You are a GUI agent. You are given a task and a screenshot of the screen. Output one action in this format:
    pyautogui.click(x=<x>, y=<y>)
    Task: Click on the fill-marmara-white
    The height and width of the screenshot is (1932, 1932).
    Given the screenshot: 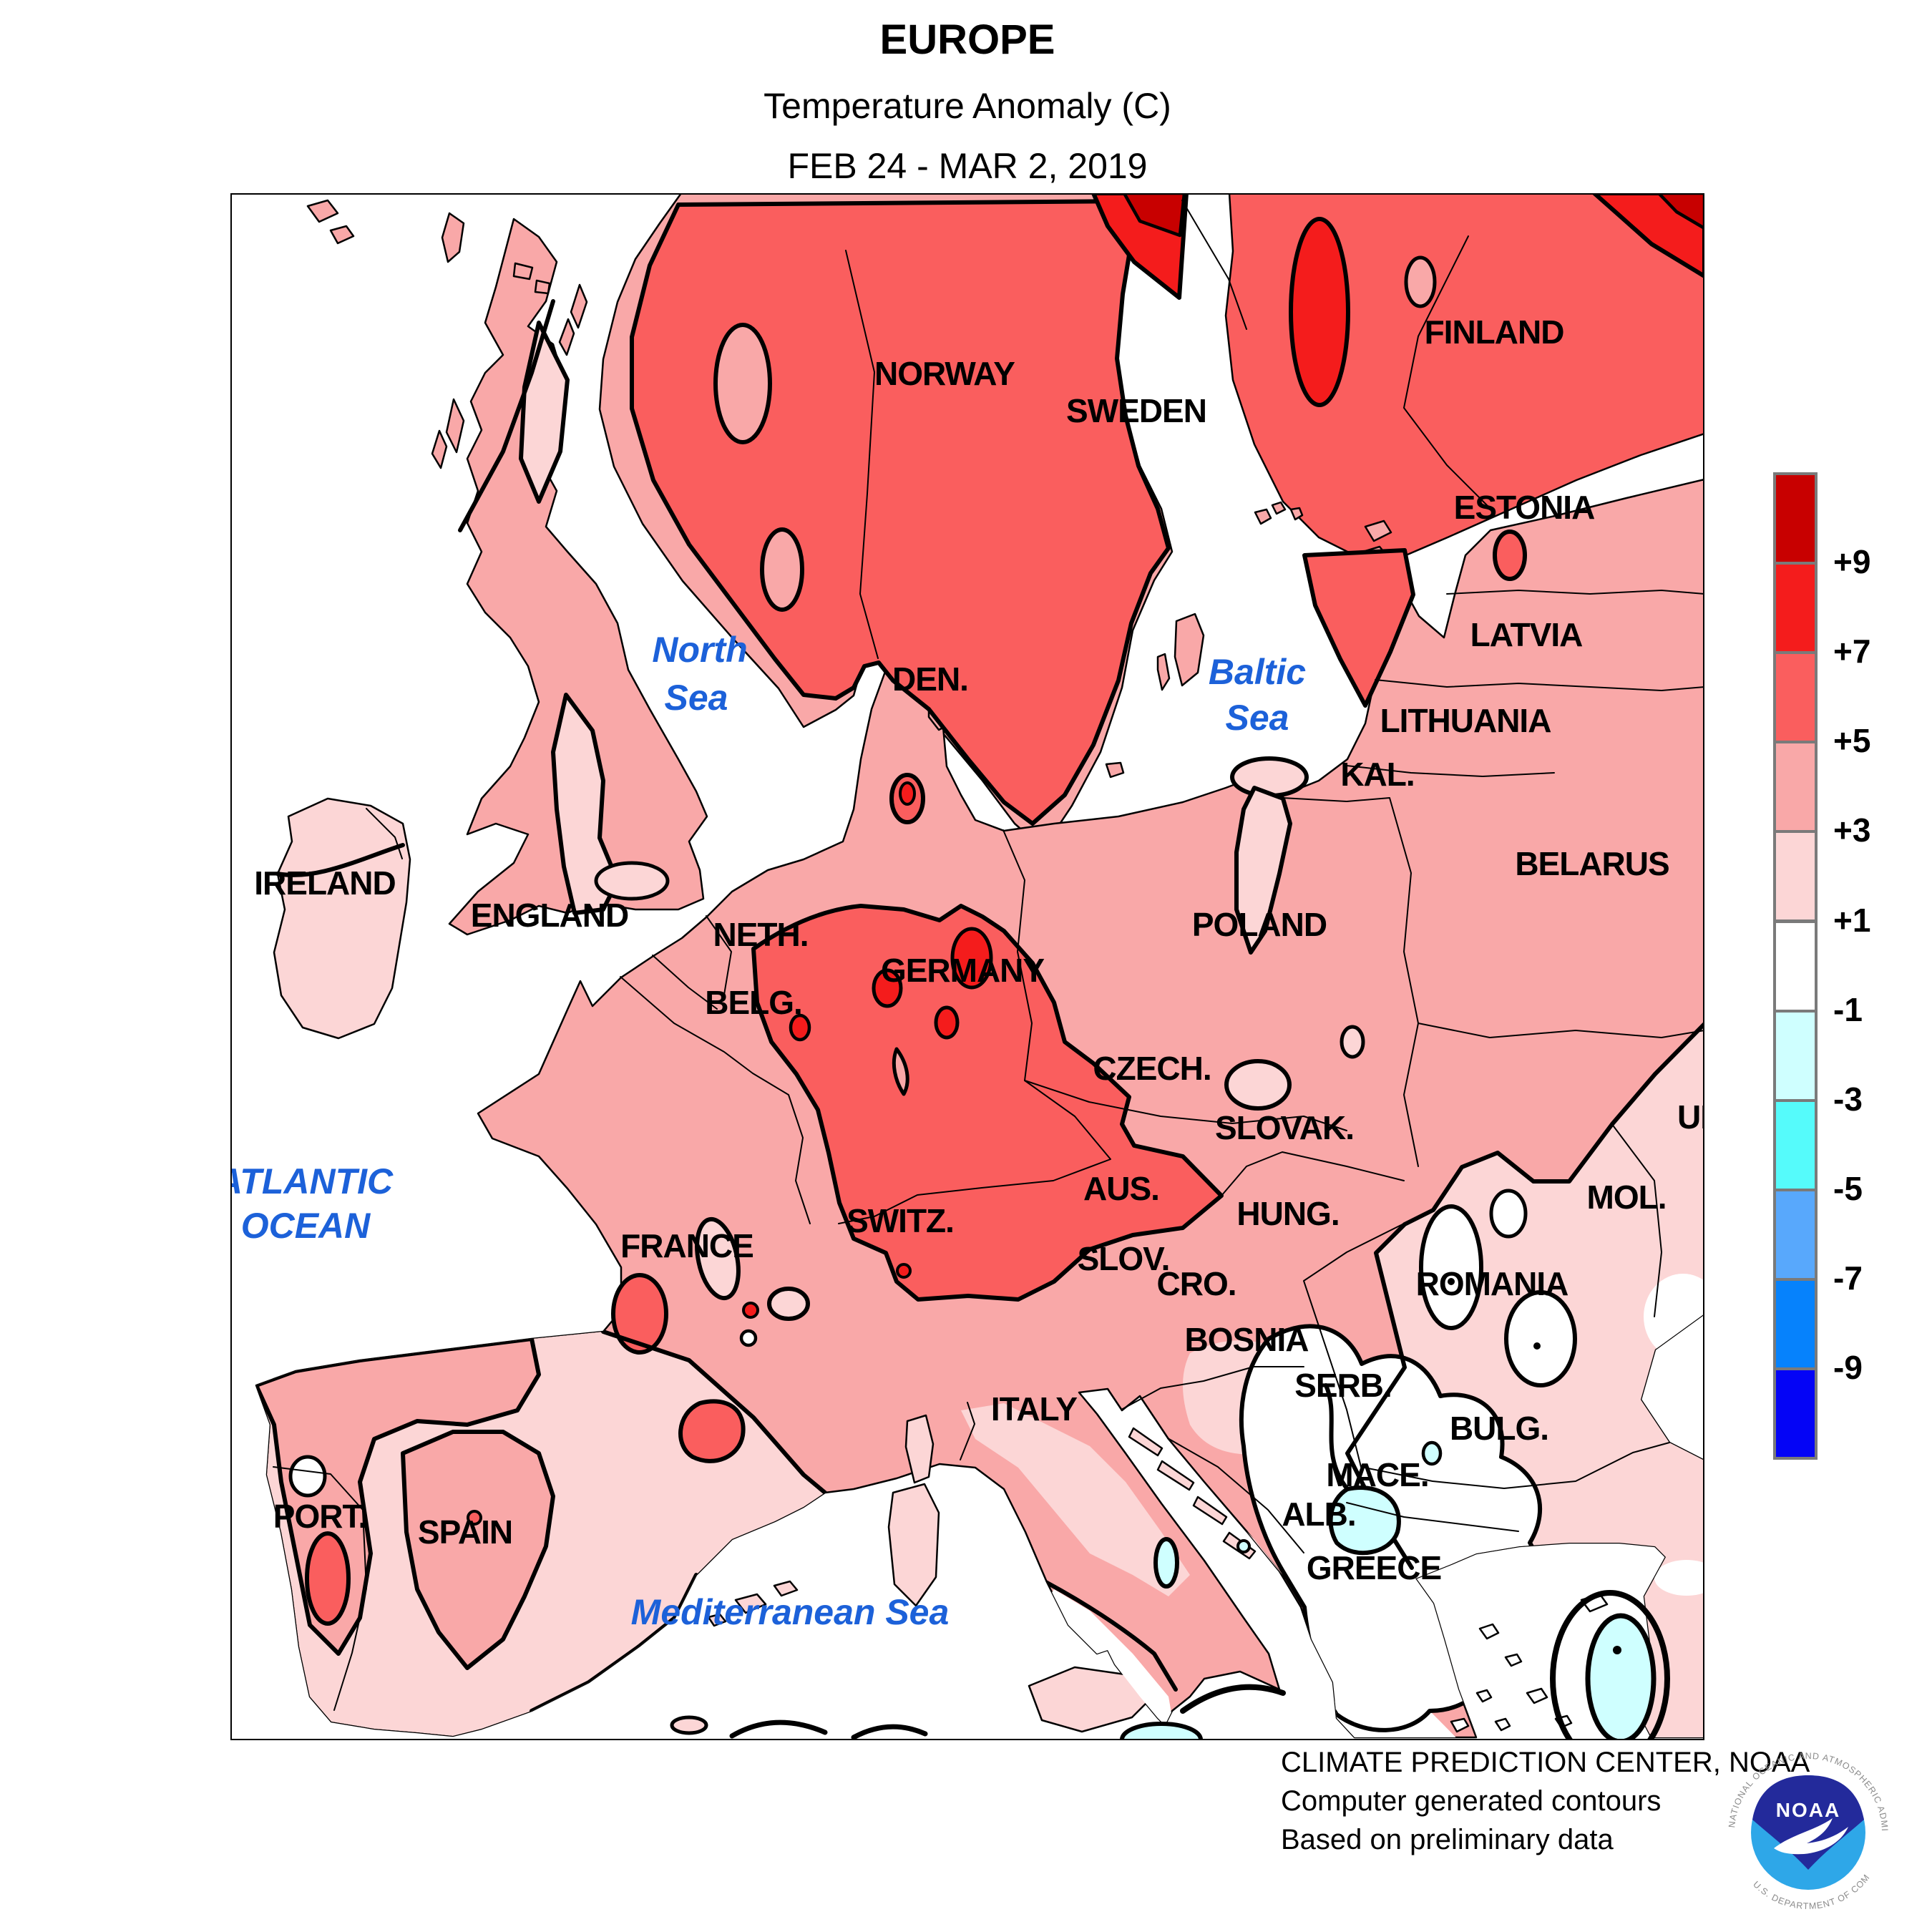 What is the action you would take?
    pyautogui.click(x=1679, y=1578)
    